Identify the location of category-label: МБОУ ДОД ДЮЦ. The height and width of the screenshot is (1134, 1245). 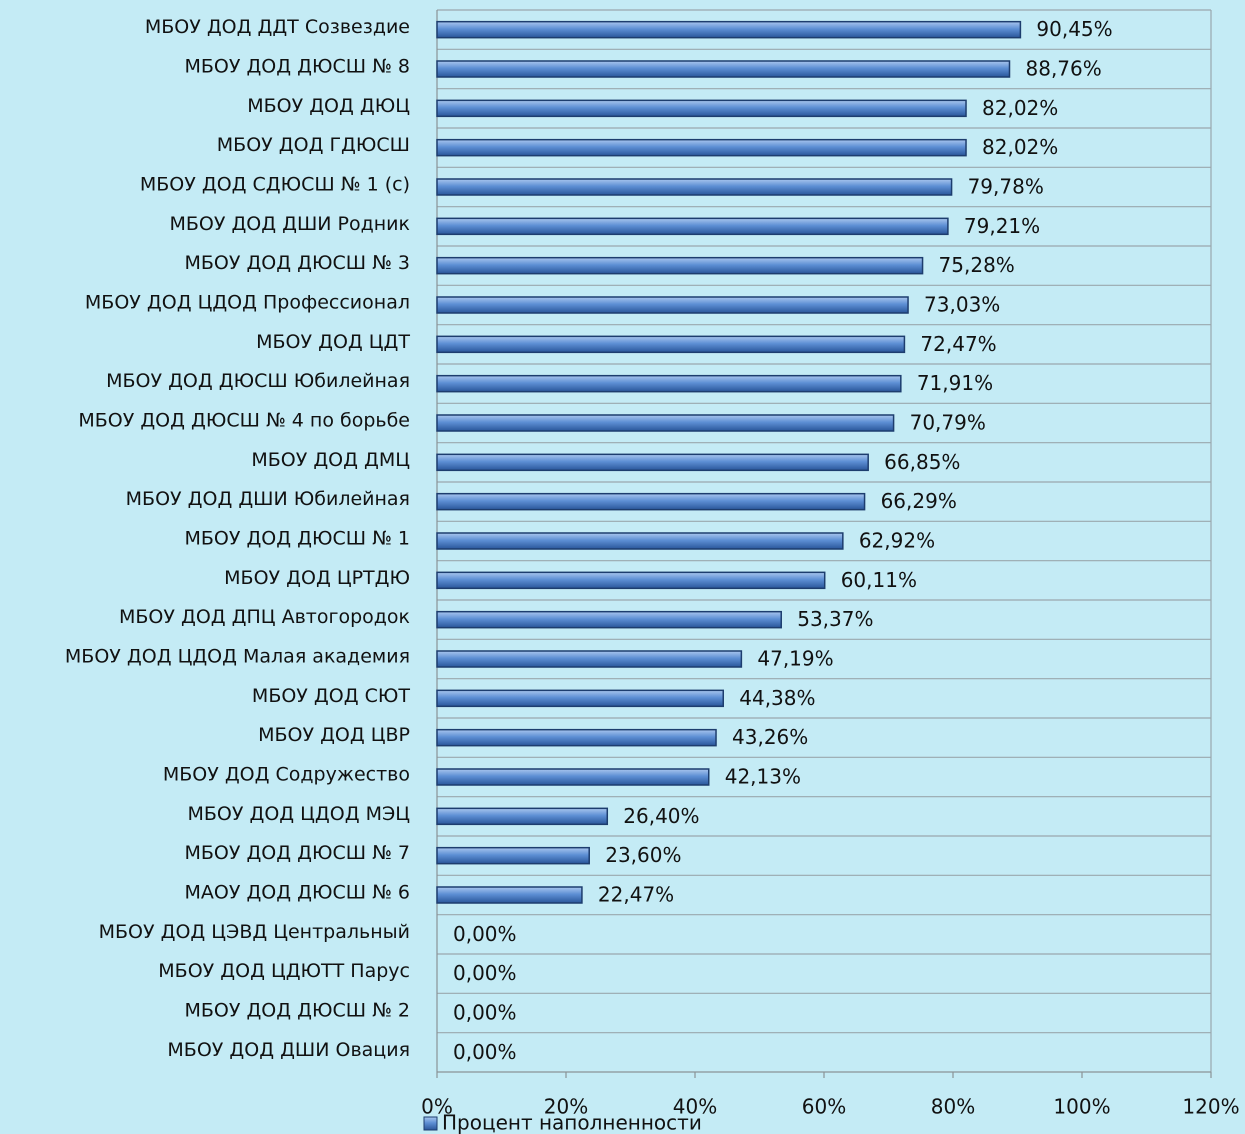
(328, 106).